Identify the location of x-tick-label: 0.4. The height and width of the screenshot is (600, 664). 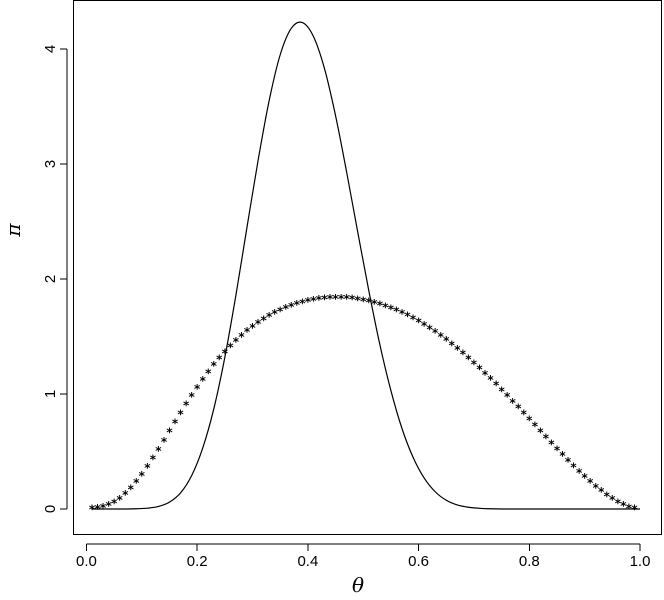
(307, 561).